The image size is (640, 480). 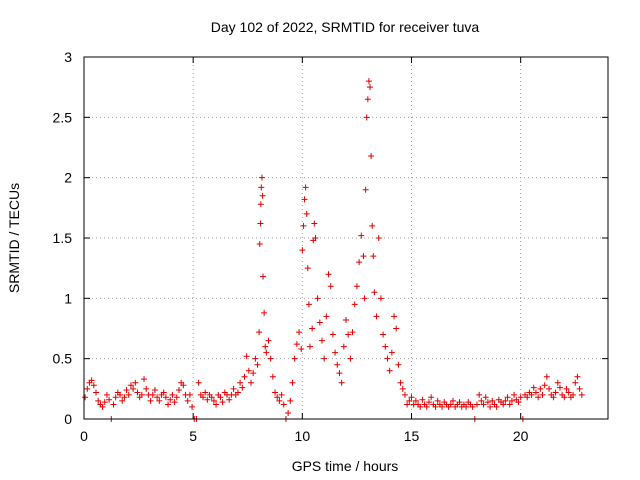 What do you see at coordinates (68, 298) in the screenshot?
I see `y-tick-label: 1` at bounding box center [68, 298].